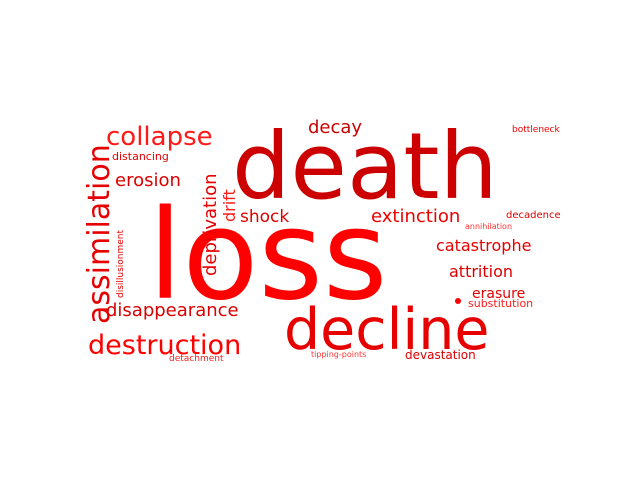 This screenshot has height=480, width=640. I want to click on word-assimilation: assimilation, so click(99, 234).